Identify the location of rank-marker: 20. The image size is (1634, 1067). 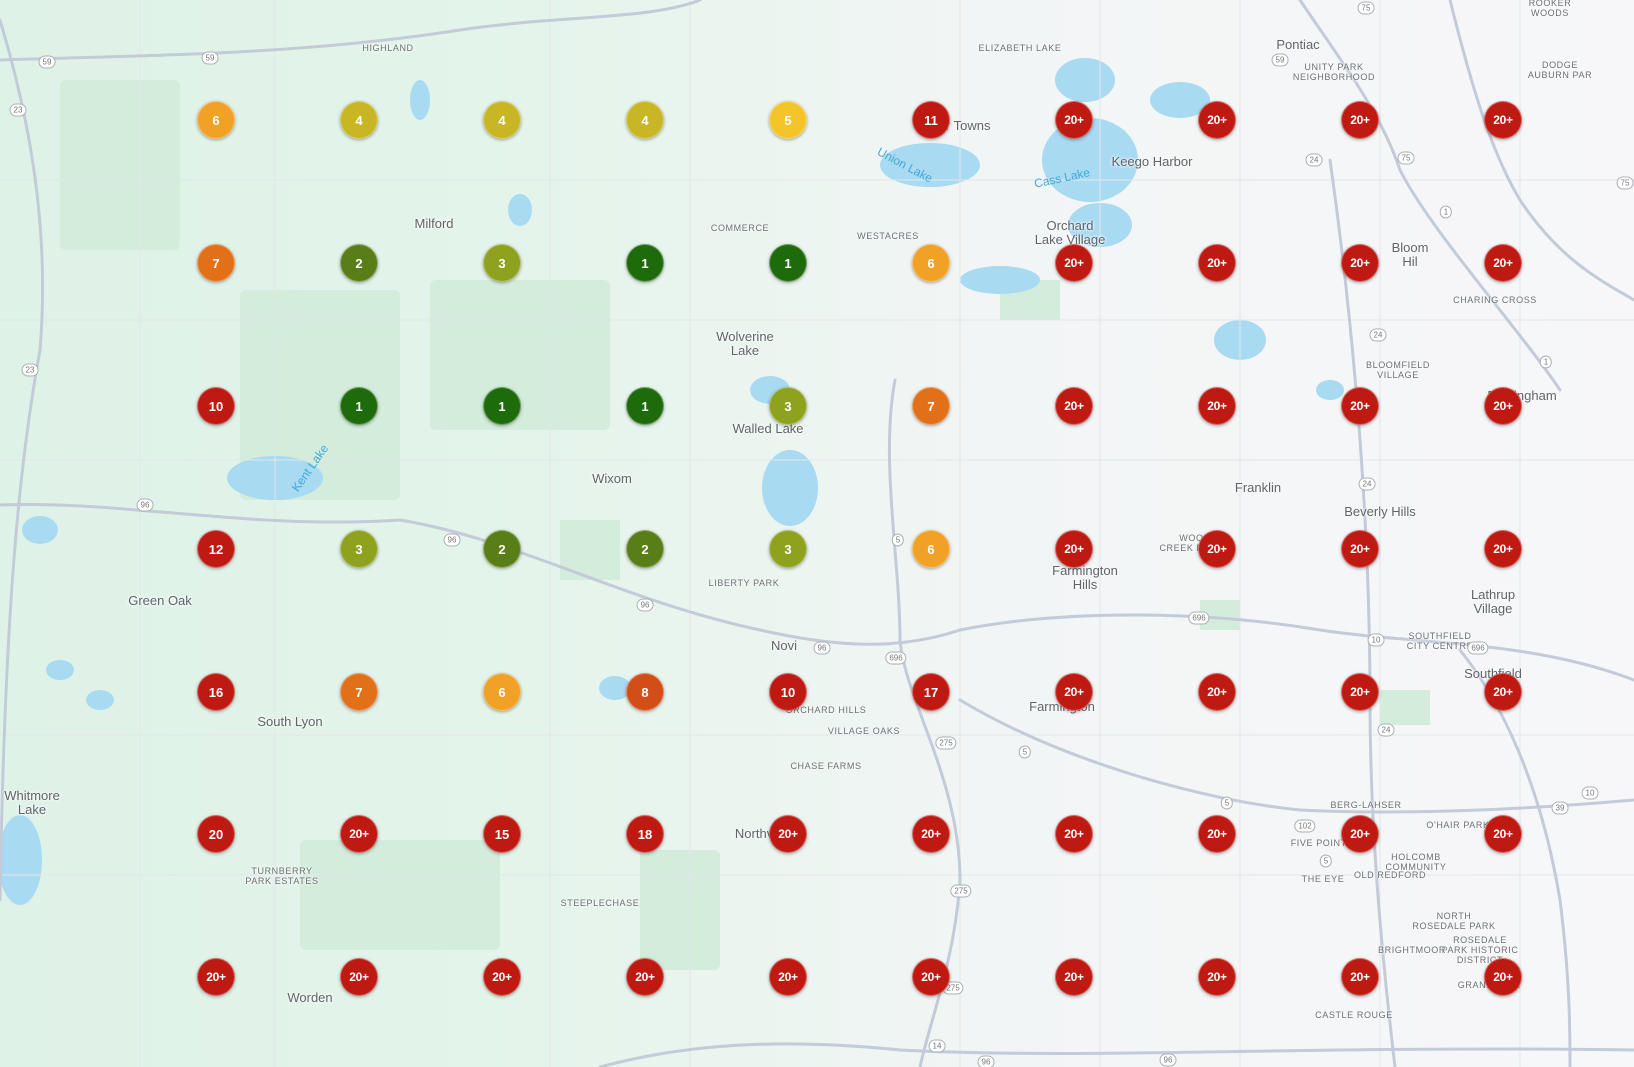
(216, 834).